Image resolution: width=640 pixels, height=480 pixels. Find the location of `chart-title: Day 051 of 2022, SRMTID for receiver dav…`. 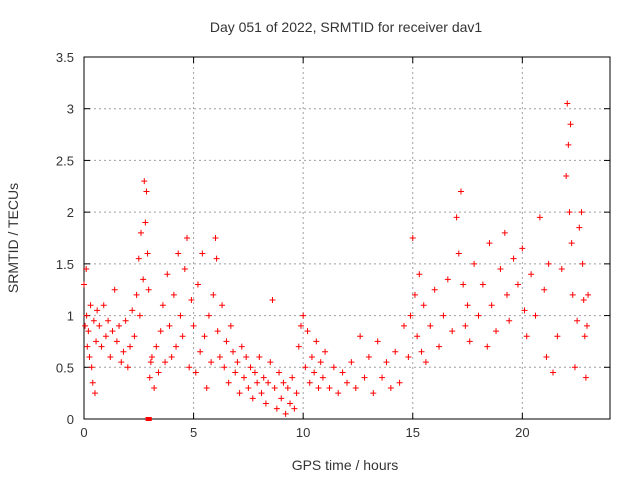

chart-title: Day 051 of 2022, SRMTID for receiver dav… is located at coordinates (346, 27).